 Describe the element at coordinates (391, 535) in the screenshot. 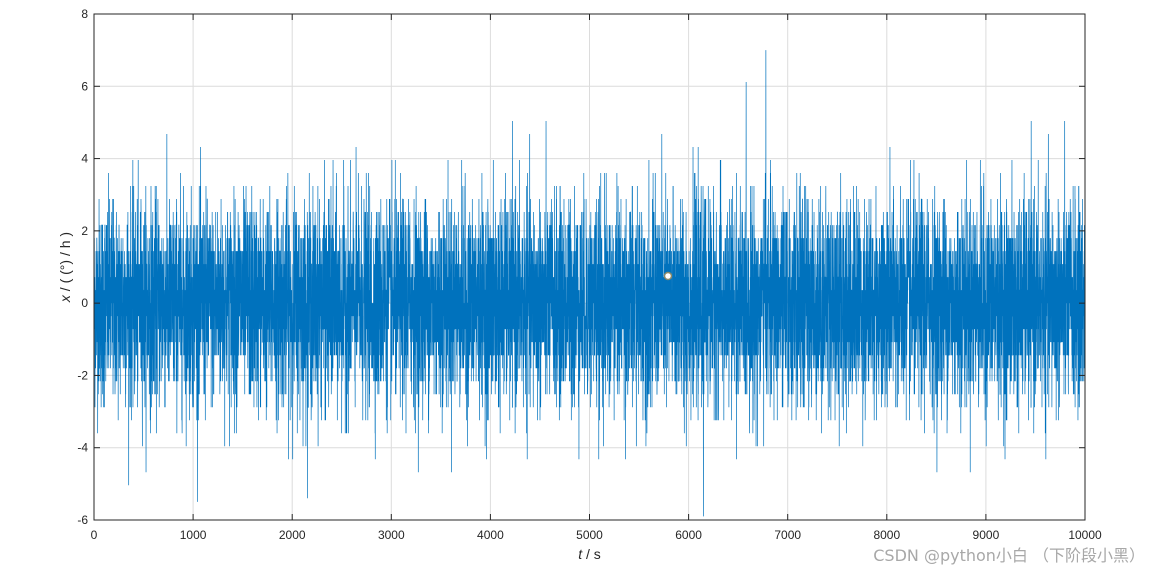

I see `x-tick-label: 3000` at that location.